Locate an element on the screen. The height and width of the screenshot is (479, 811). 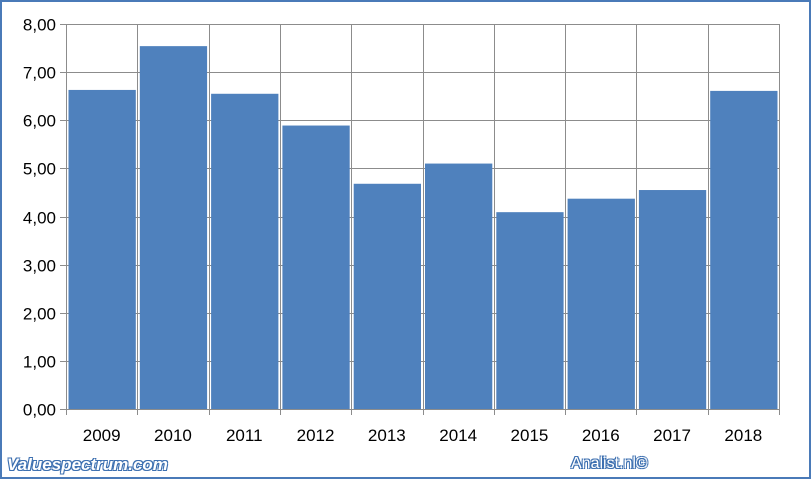
x-tick-label: 2013 is located at coordinates (387, 435).